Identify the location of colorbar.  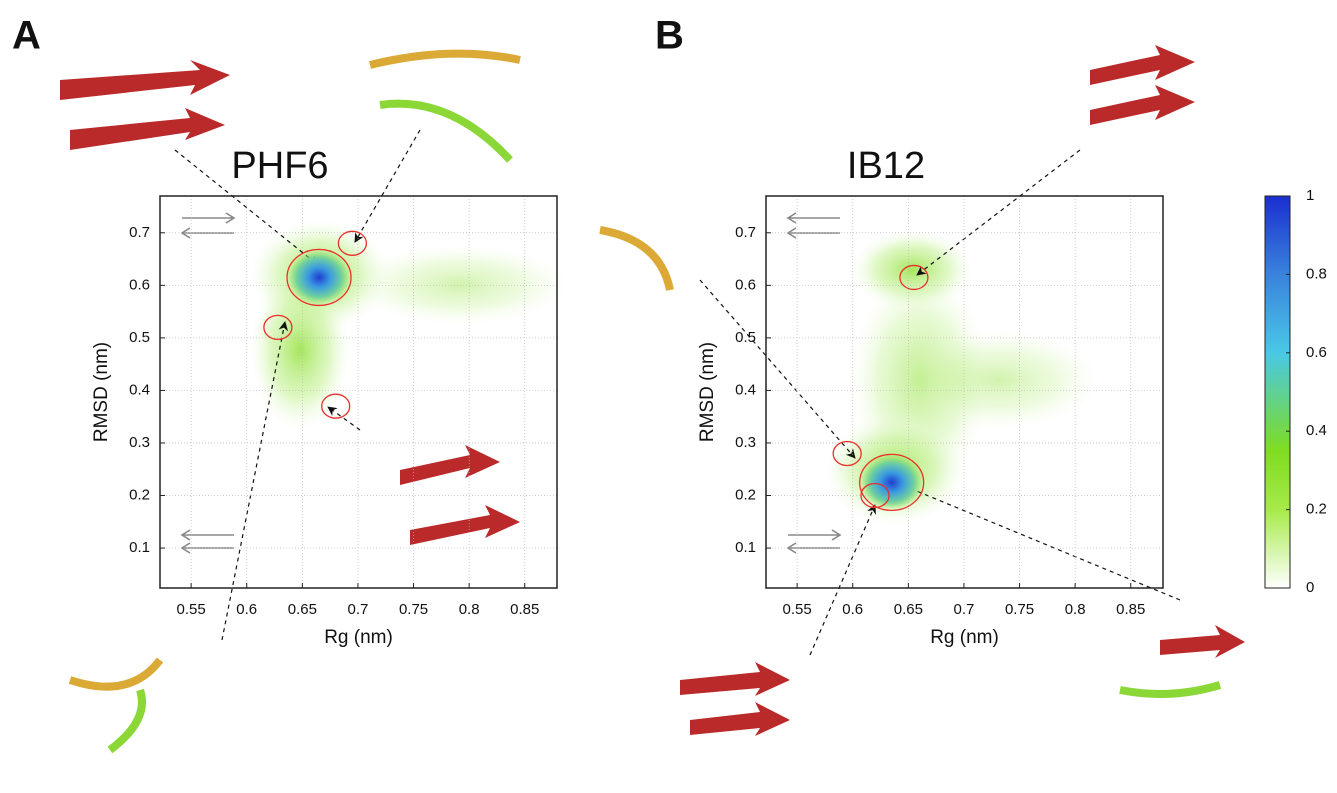
(1277, 392).